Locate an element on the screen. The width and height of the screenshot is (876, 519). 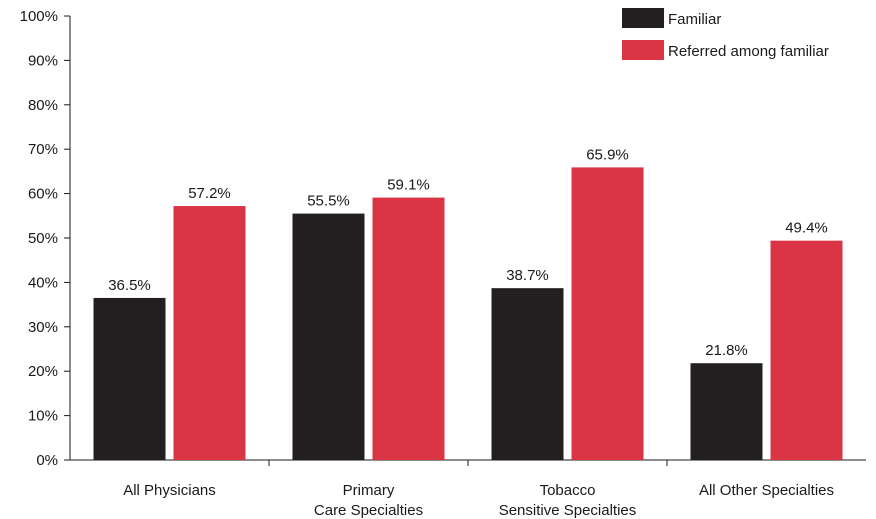
y-tick-label: 10% is located at coordinates (43, 416).